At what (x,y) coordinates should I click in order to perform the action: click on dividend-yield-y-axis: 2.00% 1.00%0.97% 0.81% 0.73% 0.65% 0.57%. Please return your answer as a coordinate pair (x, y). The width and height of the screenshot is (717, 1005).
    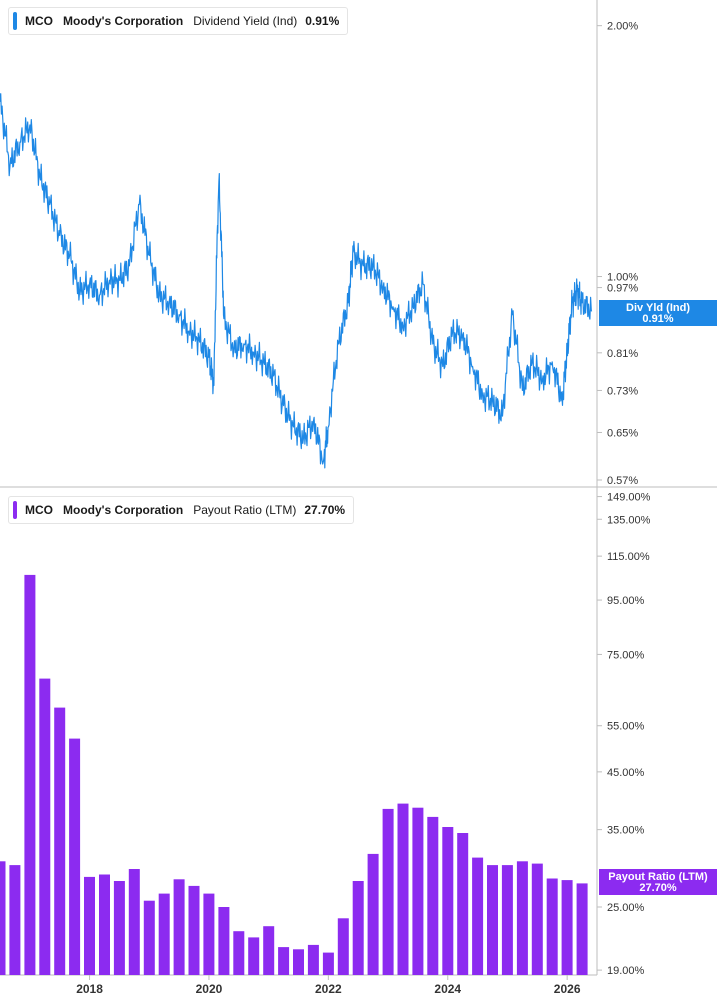
    Looking at the image, I should click on (617, 254).